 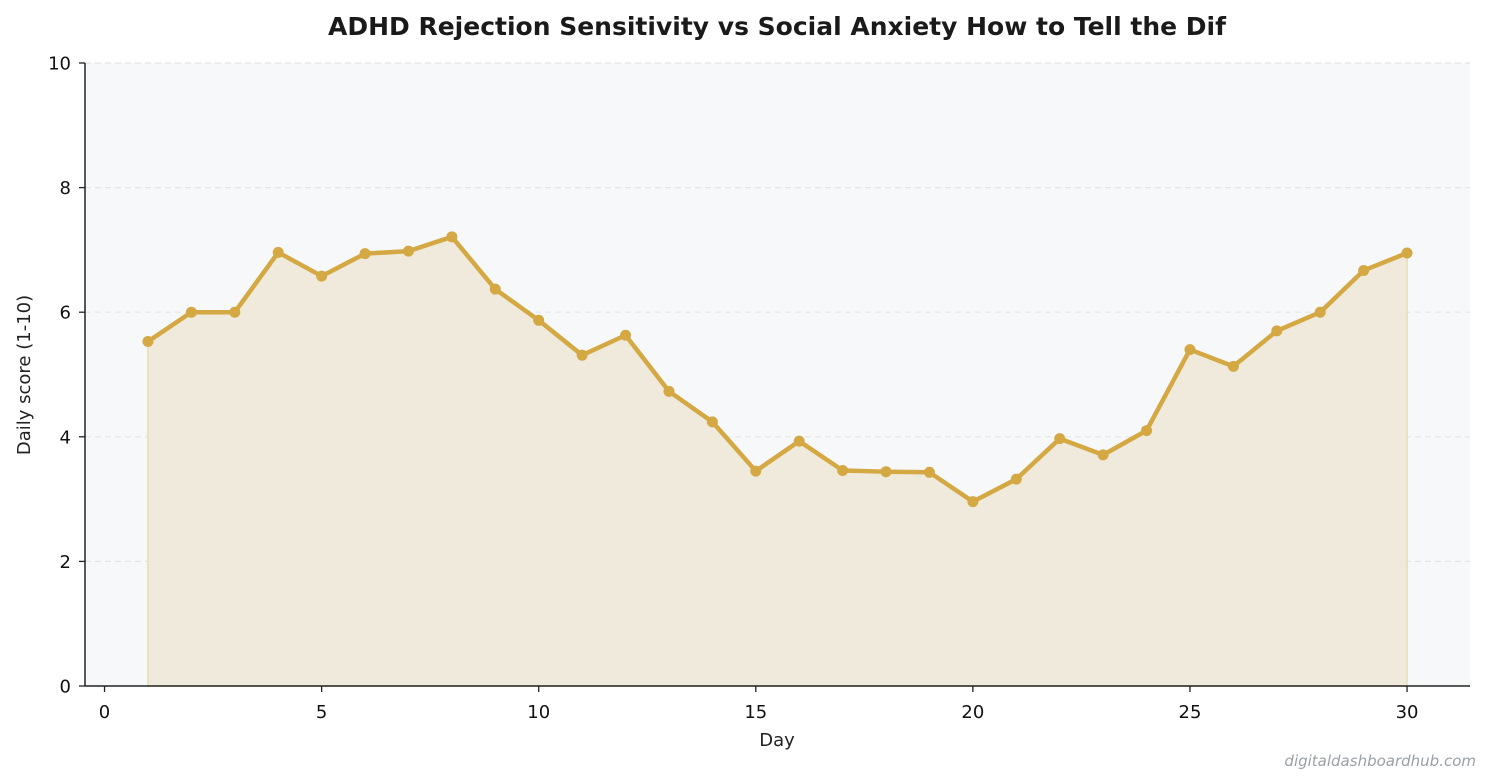 I want to click on x-tick-label: 10, so click(x=538, y=712).